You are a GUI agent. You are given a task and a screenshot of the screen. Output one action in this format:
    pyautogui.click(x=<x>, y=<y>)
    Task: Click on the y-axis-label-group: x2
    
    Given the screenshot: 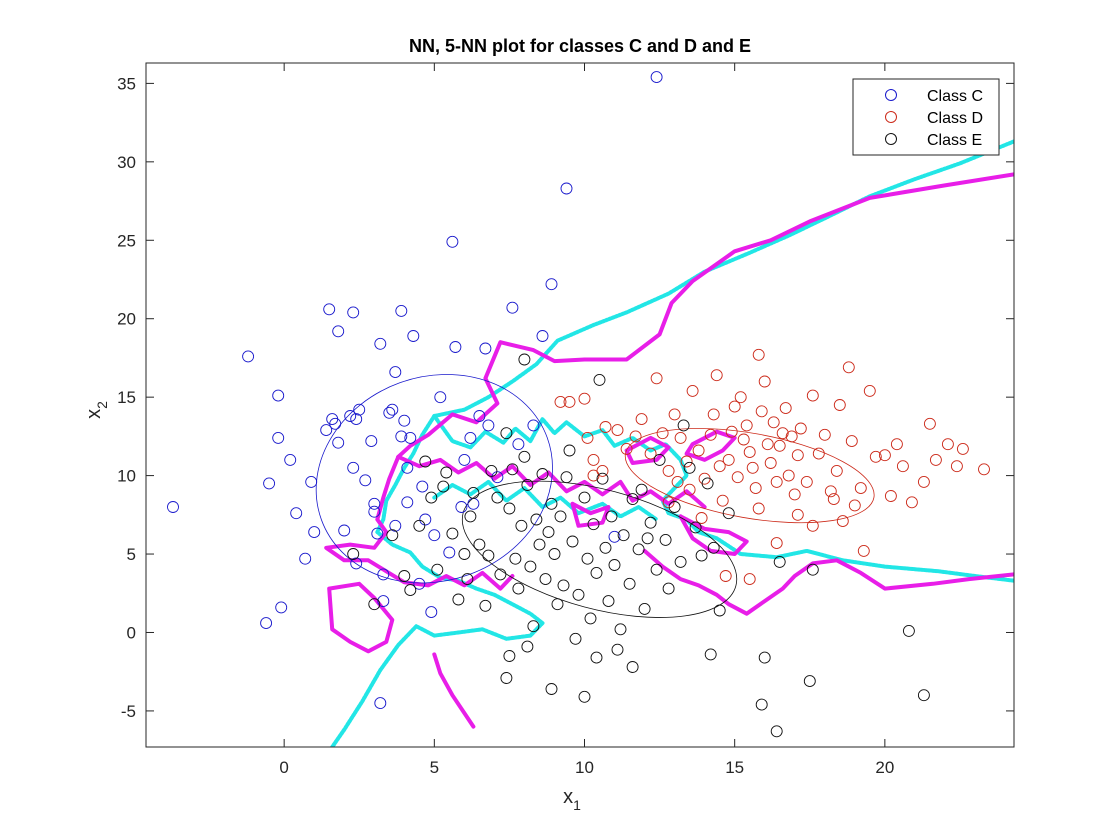 What is the action you would take?
    pyautogui.click(x=96, y=410)
    